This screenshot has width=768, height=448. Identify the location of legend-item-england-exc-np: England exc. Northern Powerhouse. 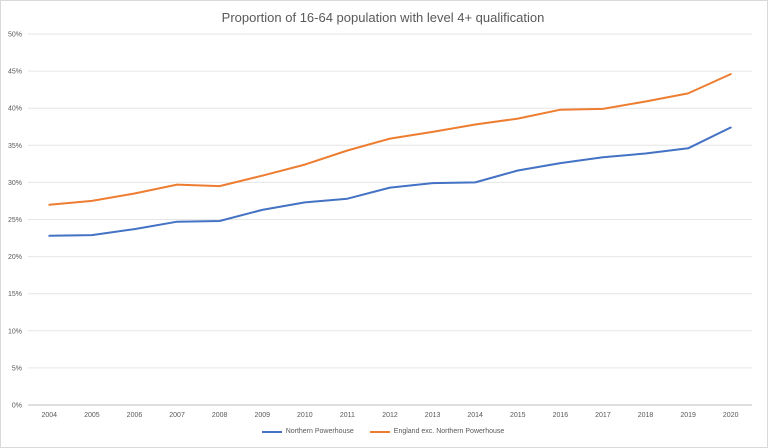
(437, 431).